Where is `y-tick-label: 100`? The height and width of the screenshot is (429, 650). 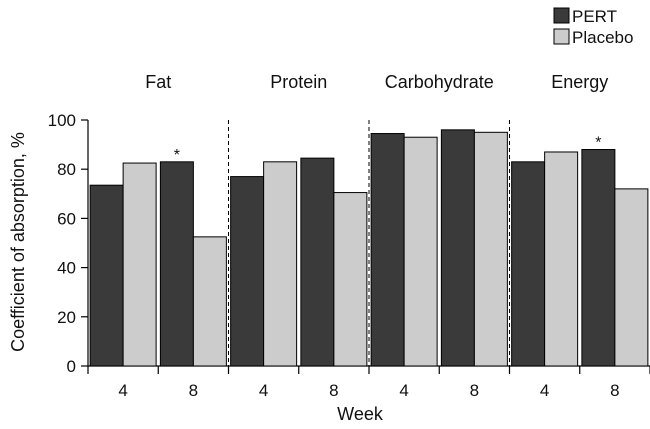 y-tick-label: 100 is located at coordinates (62, 120).